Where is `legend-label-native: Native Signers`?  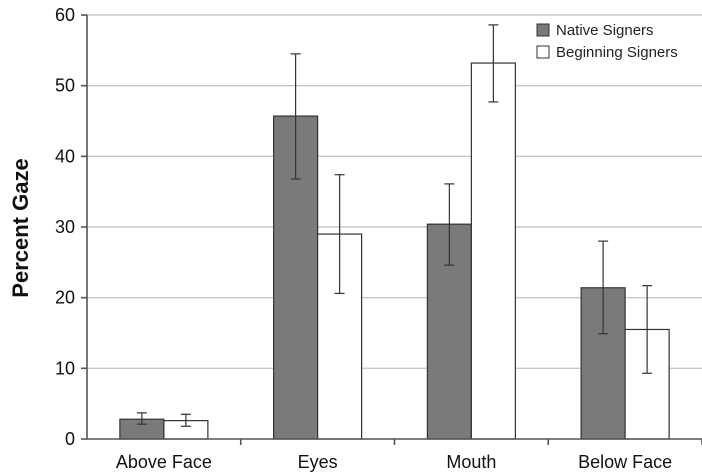
legend-label-native: Native Signers is located at coordinates (605, 30).